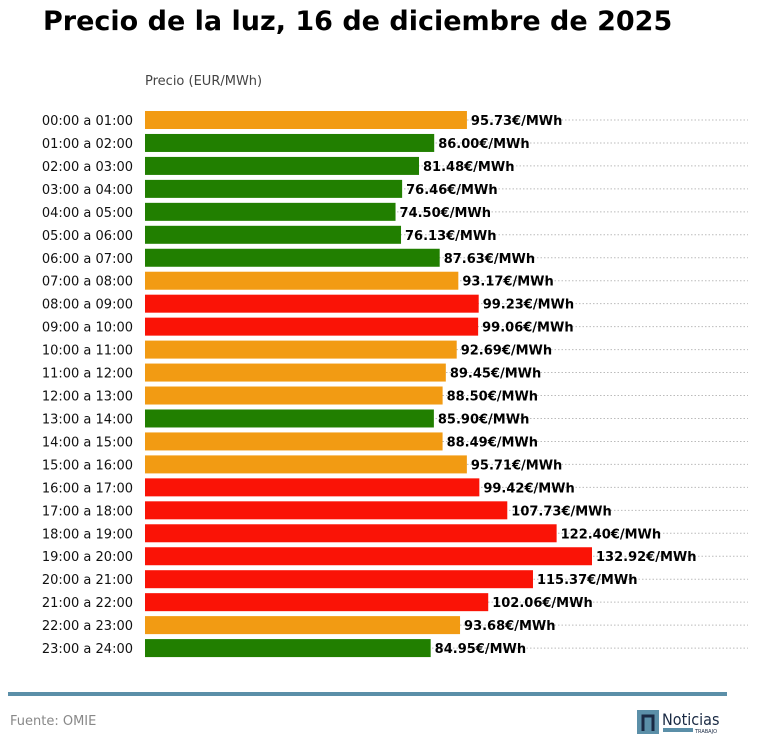 Image resolution: width=758 pixels, height=755 pixels. What do you see at coordinates (483, 144) in the screenshot?
I see `data-label: 86.00€/MWh` at bounding box center [483, 144].